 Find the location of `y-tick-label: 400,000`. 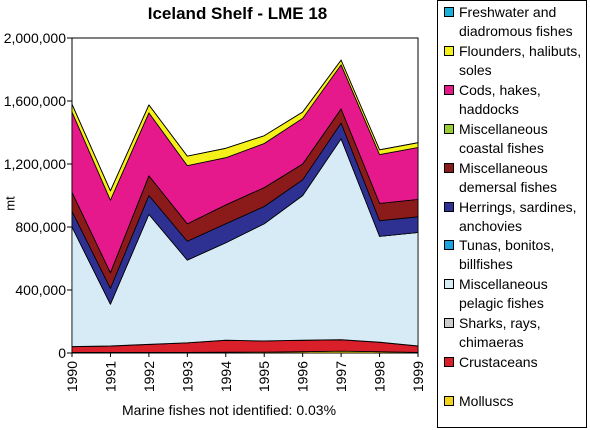

y-tick-label: 400,000 is located at coordinates (40, 290).